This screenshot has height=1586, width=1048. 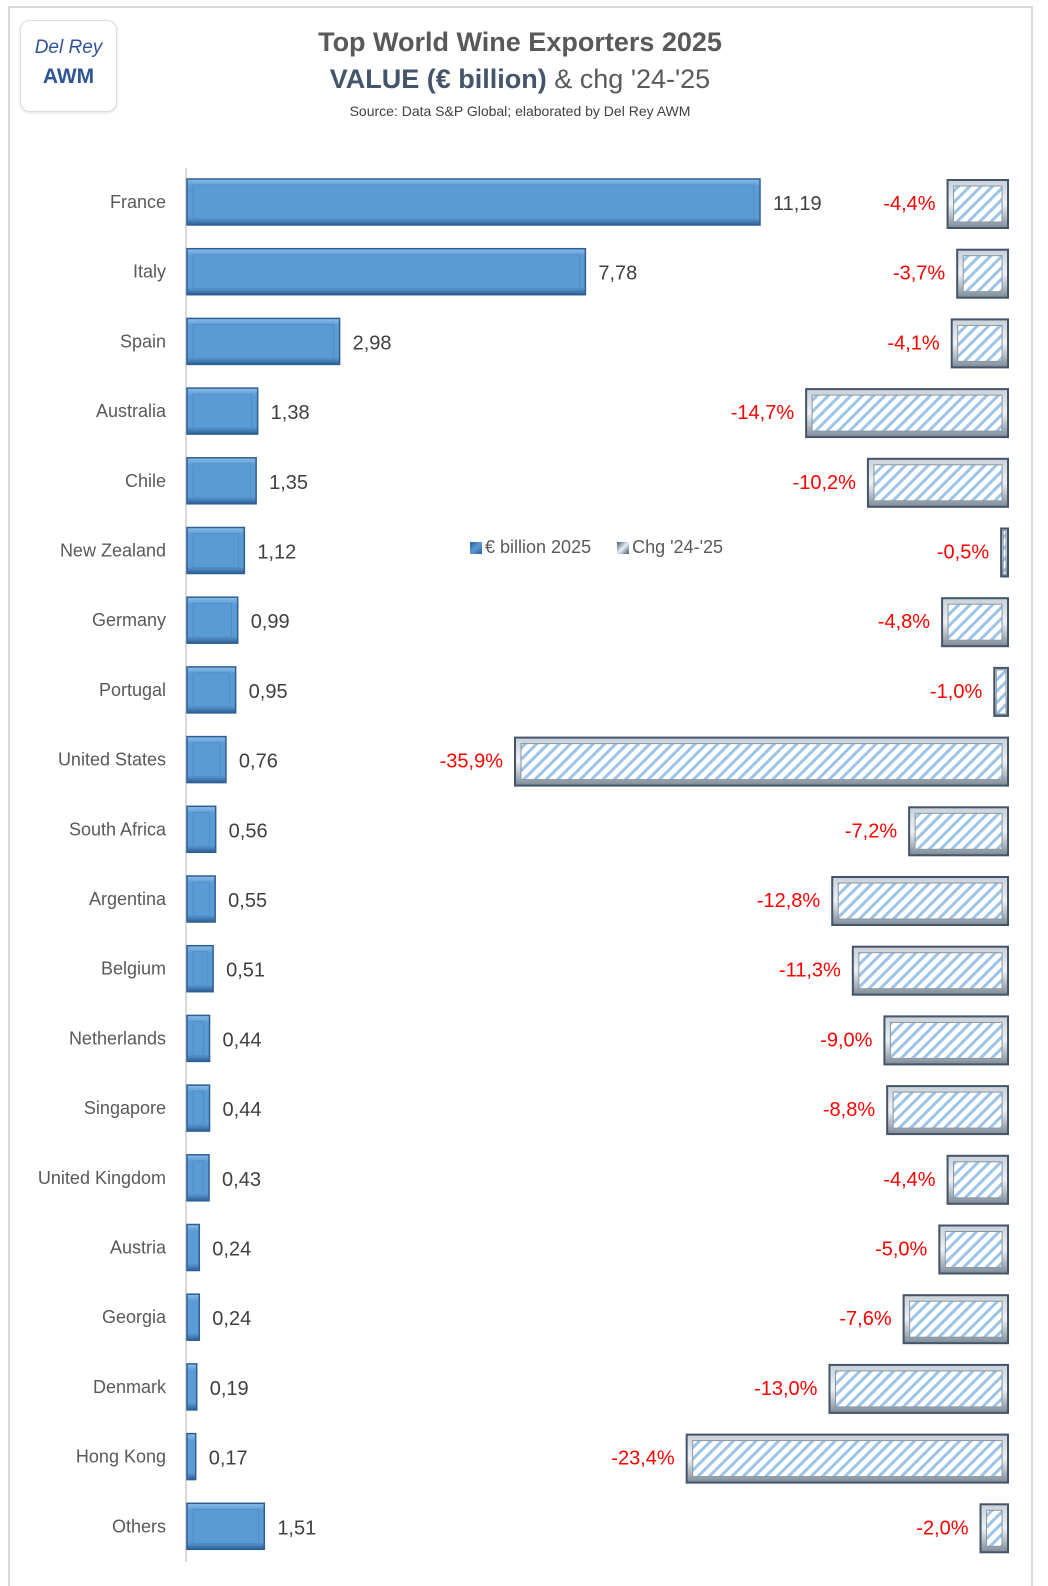 I want to click on chart-row: Italy 7,78 -3,7%, so click(x=571, y=273).